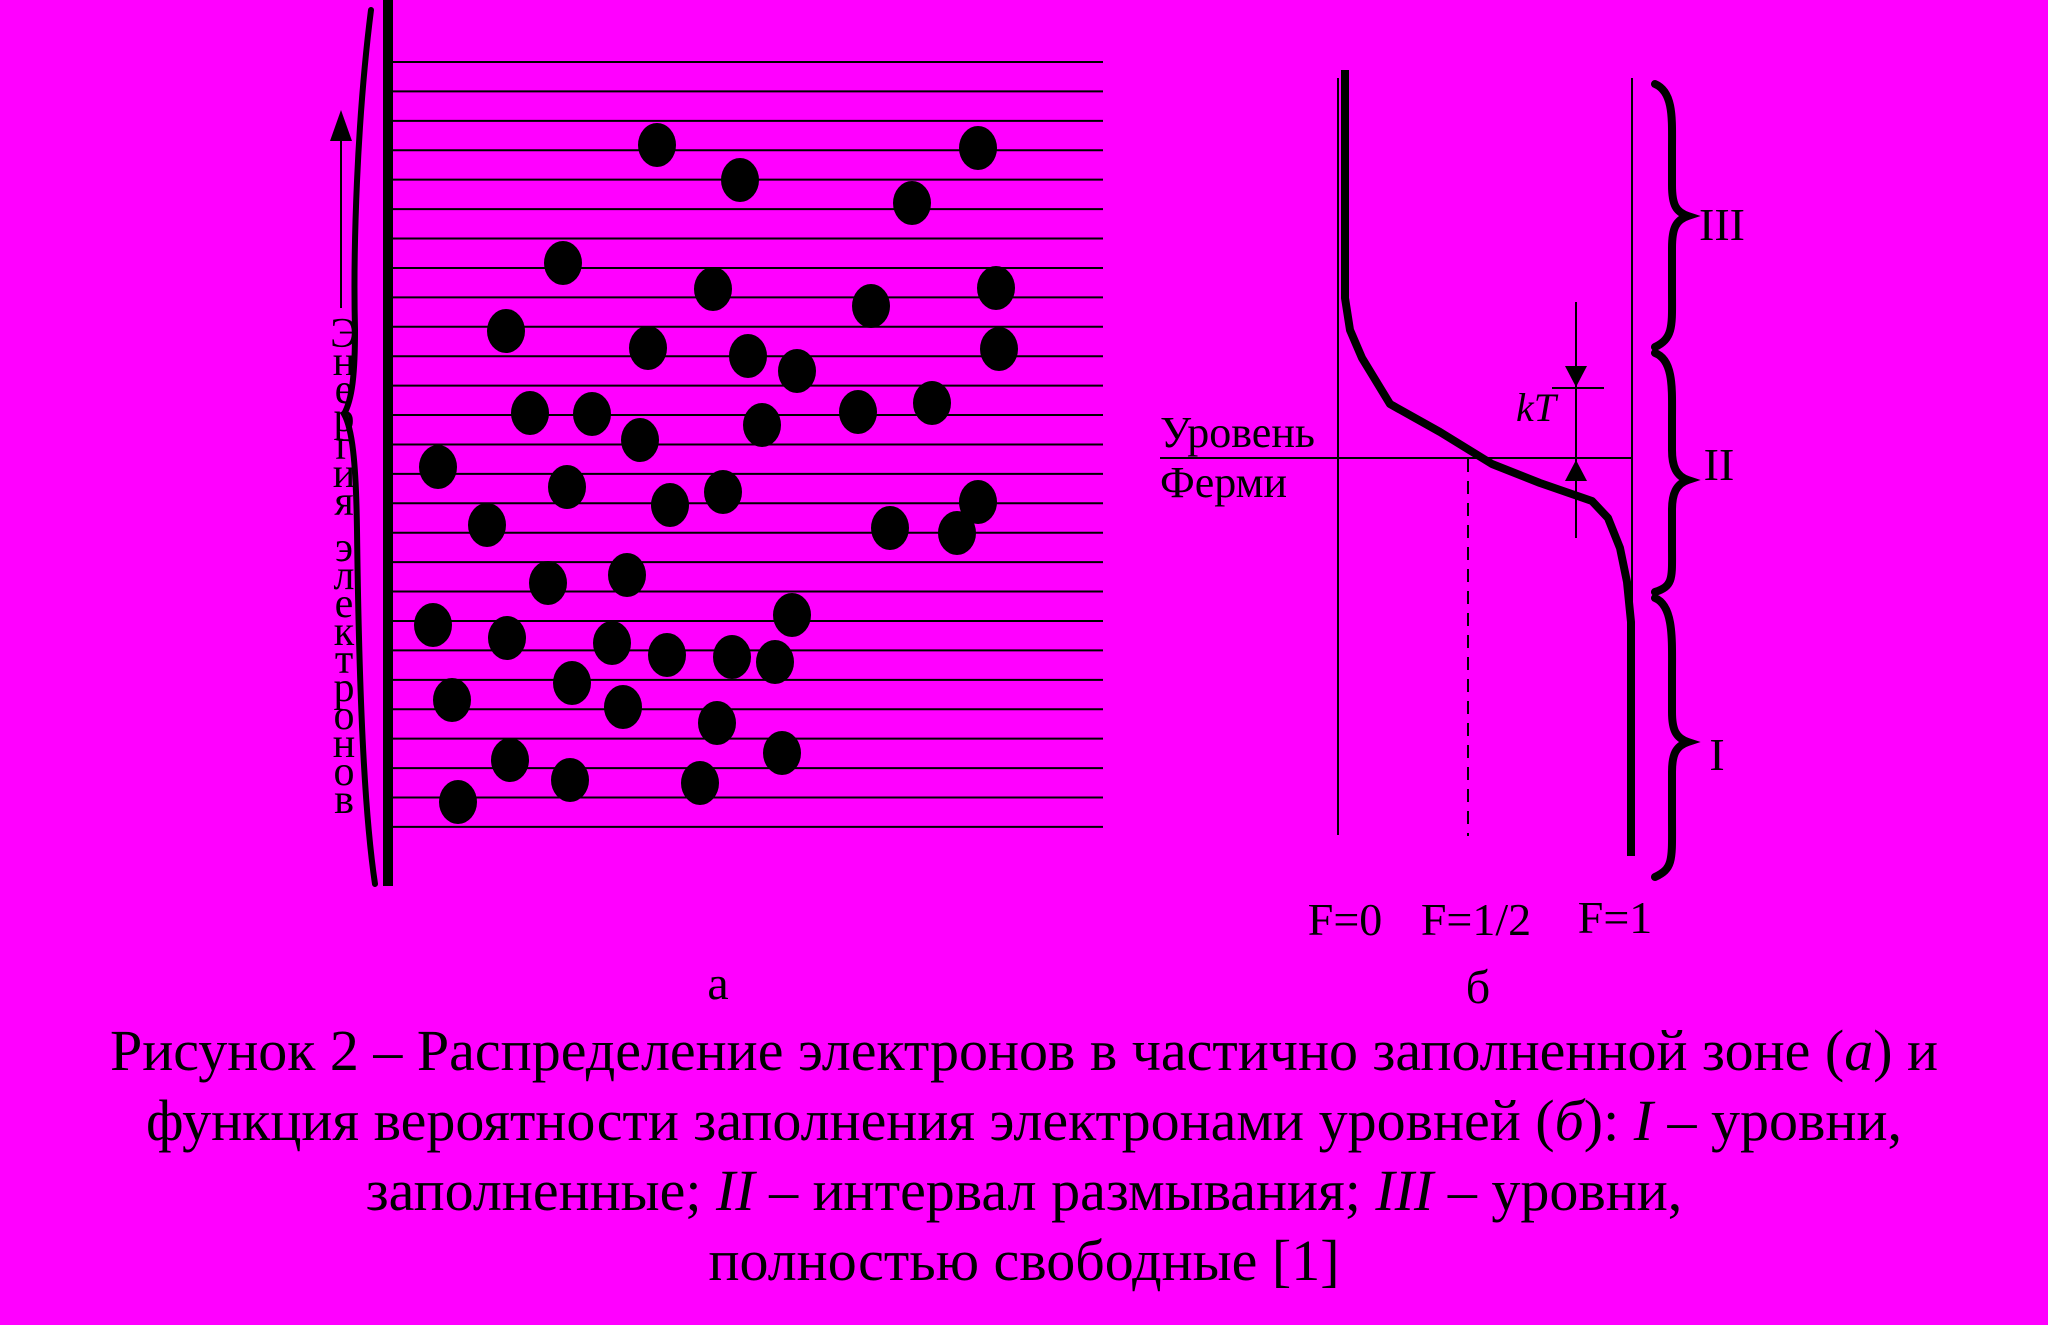  What do you see at coordinates (1717, 754) in the screenshot?
I see `region-i-label: I` at bounding box center [1717, 754].